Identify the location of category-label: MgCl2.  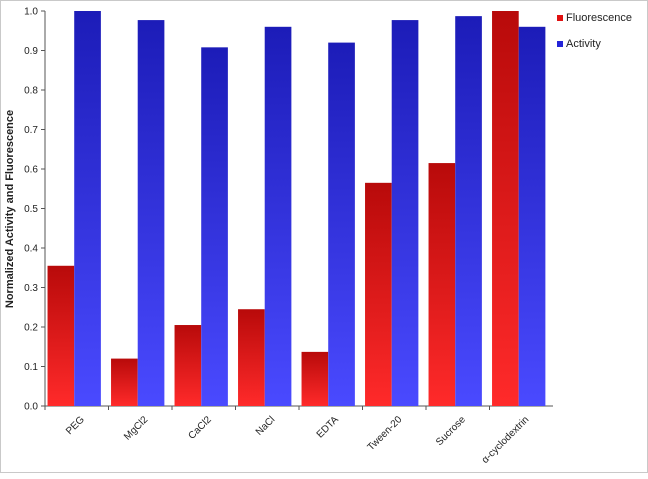
(136, 428).